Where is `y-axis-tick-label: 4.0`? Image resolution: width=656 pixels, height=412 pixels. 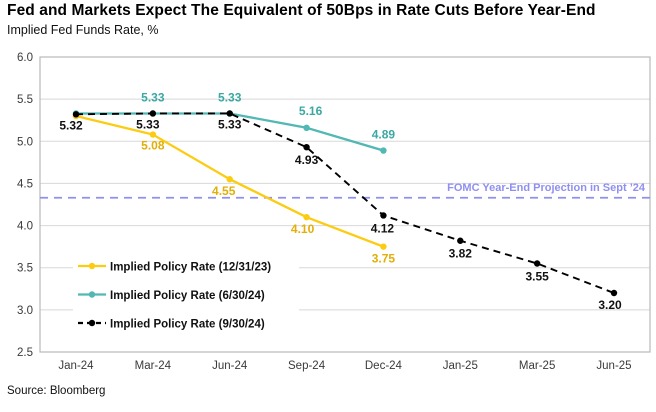
y-axis-tick-label: 4.0 is located at coordinates (25, 227).